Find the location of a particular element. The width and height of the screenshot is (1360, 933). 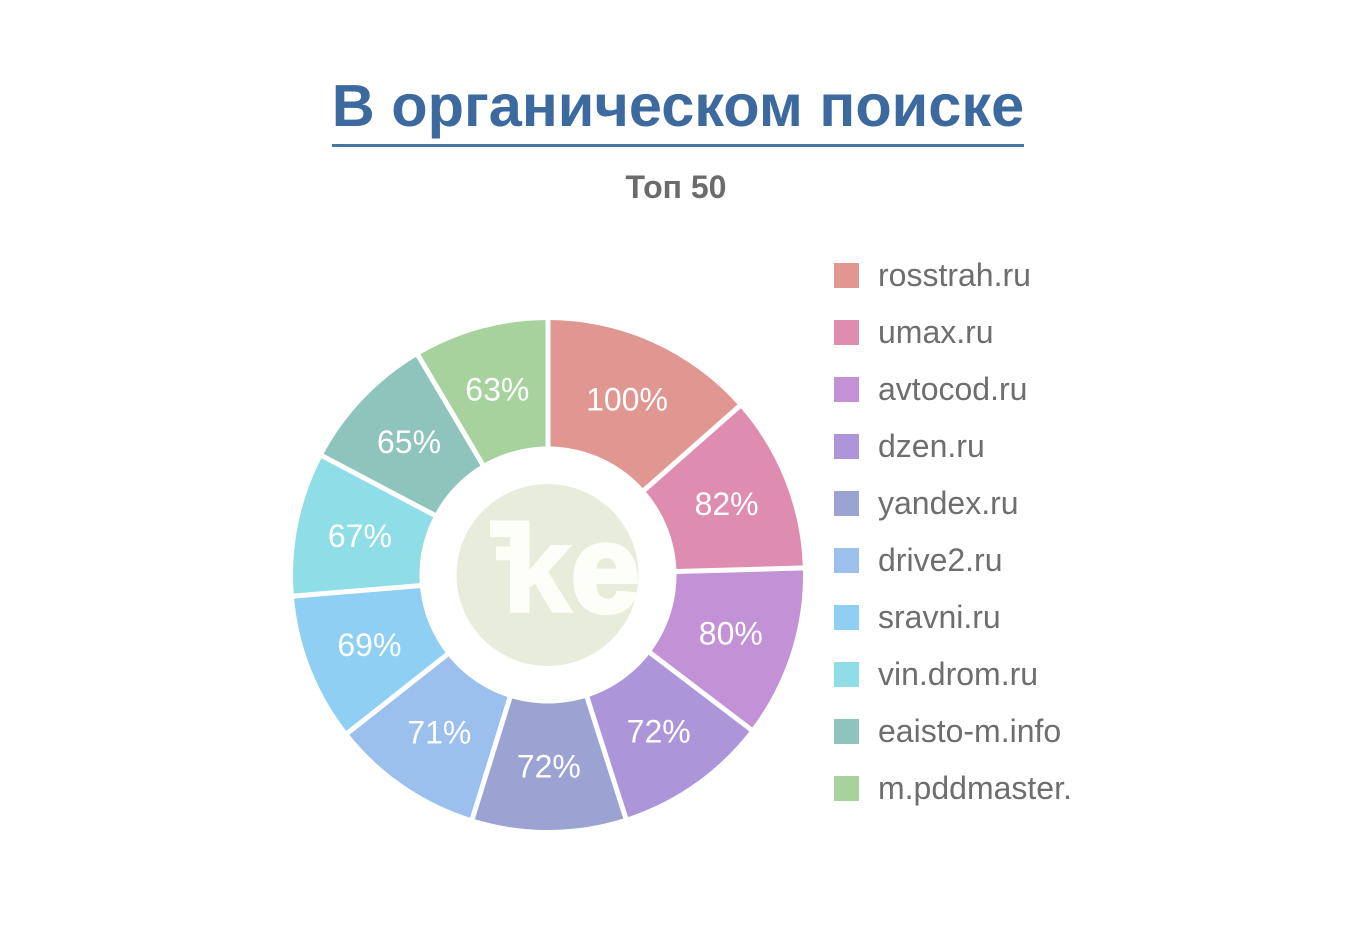

svg-text: 100% is located at coordinates (627, 400).